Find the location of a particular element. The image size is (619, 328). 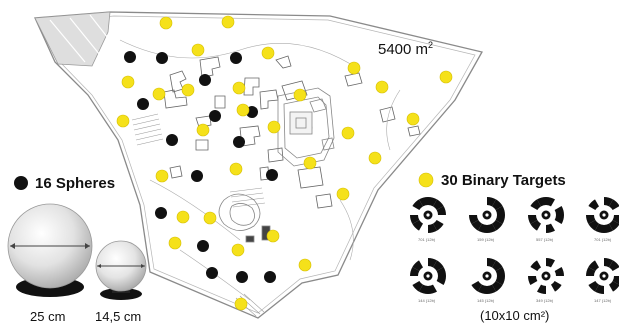

sphere-legend-label: 16 Spheres is located at coordinates (75, 183).